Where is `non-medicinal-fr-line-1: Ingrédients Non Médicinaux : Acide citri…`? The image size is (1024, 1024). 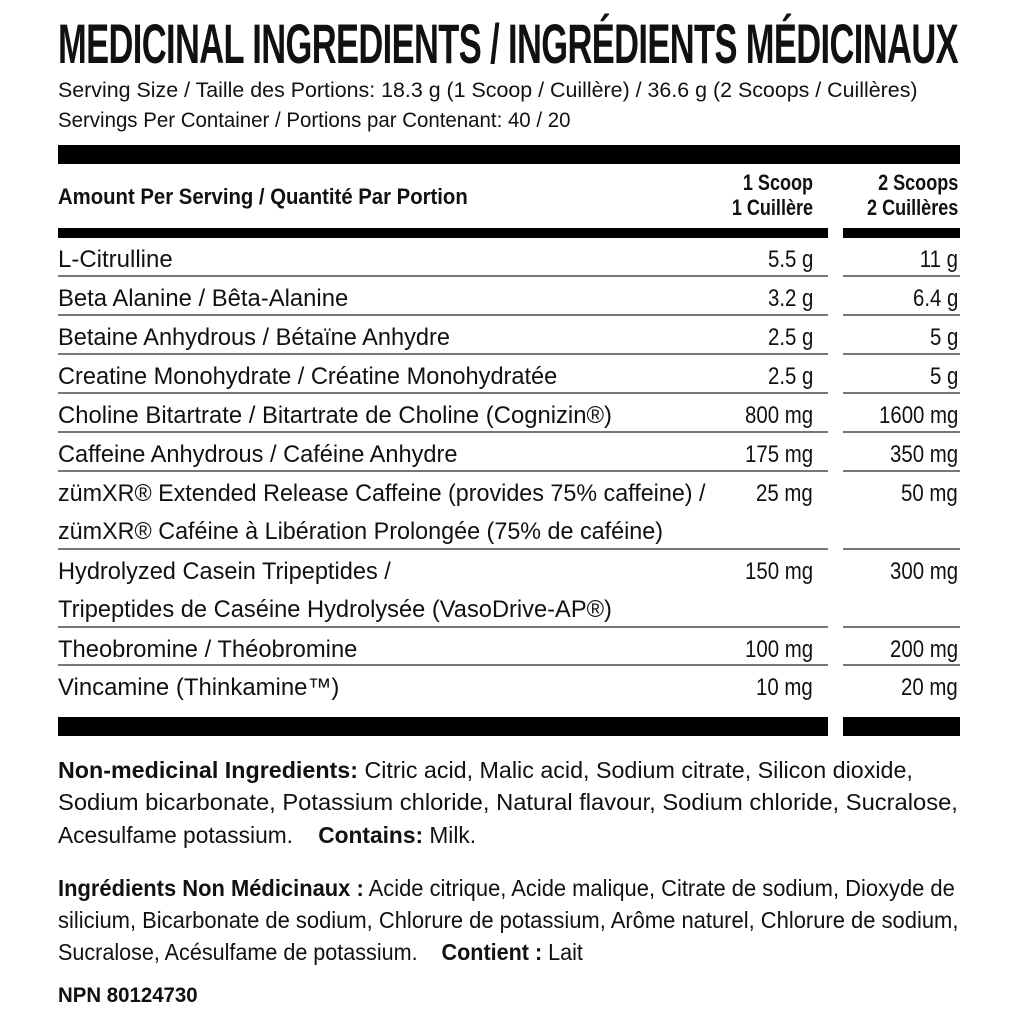 non-medicinal-fr-line-1: Ingrédients Non Médicinaux : Acide citri… is located at coordinates (506, 888).